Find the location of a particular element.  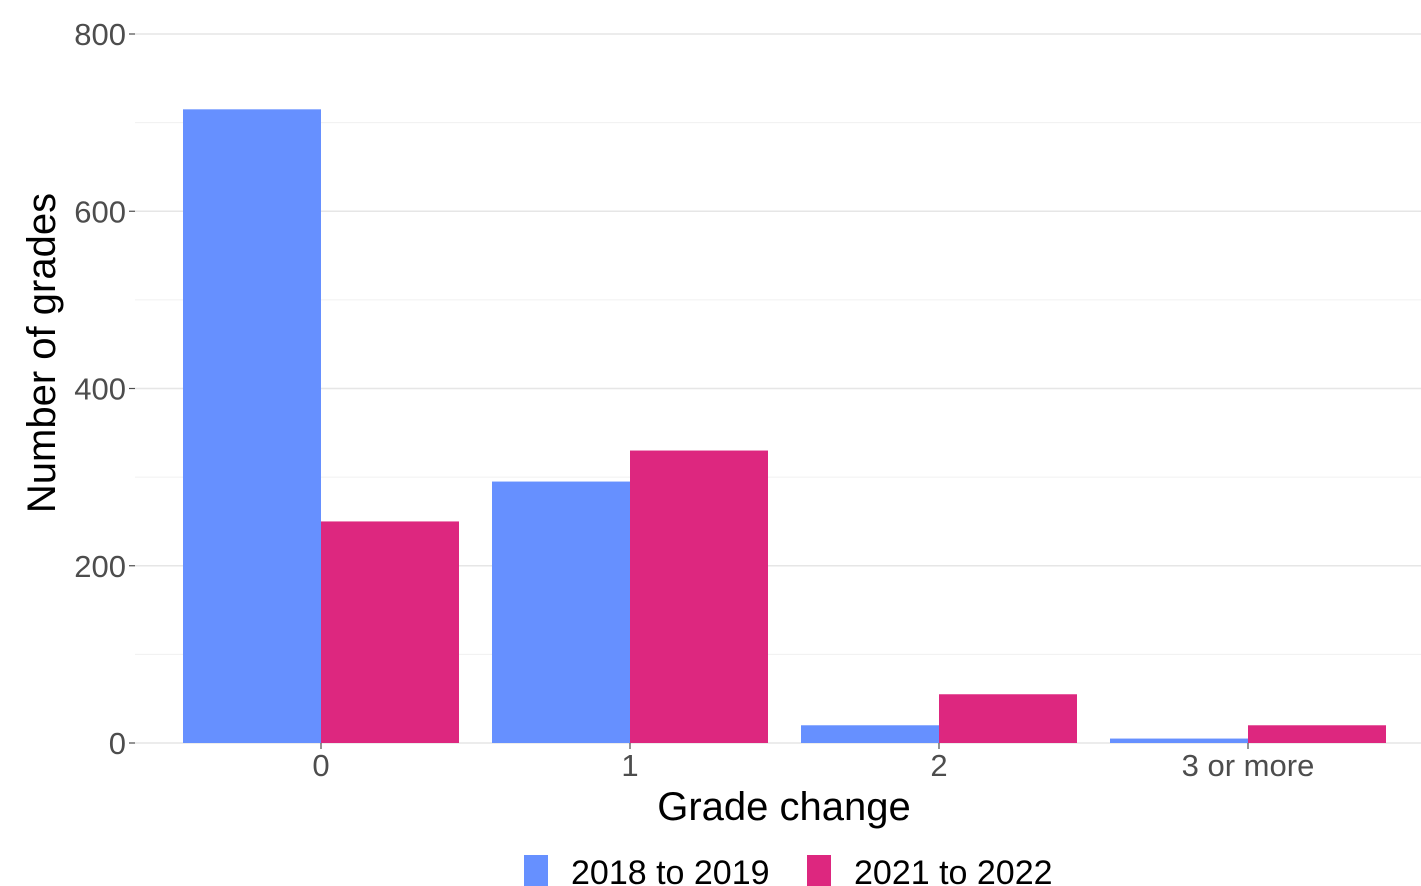

legend: 2018 to 2019 2021 to 2022 is located at coordinates (788, 870).